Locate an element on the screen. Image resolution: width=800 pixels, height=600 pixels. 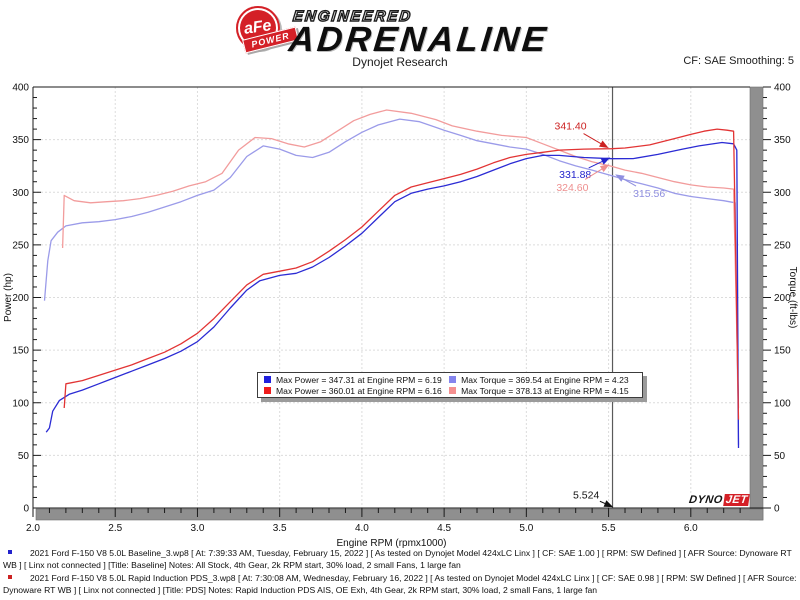
callout-341-40: 341.40 is located at coordinates (571, 127).